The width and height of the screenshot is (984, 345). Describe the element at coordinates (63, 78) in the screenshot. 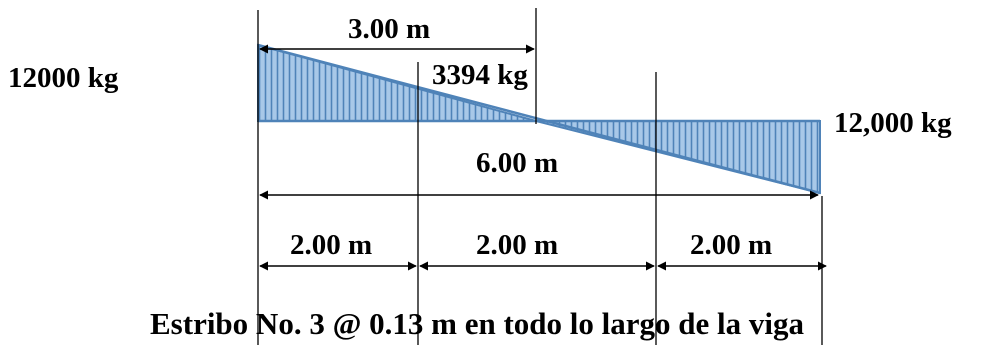

I see `left-shear-label: 12000 kg` at that location.